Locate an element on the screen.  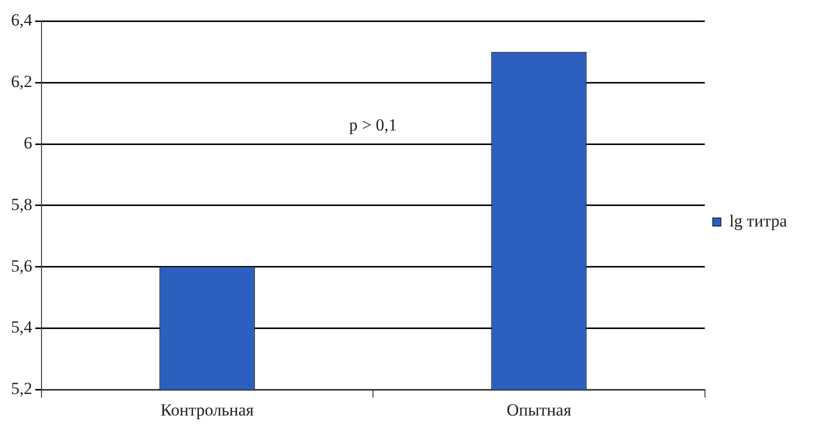
x-tick-label: Контрольная is located at coordinates (207, 410).